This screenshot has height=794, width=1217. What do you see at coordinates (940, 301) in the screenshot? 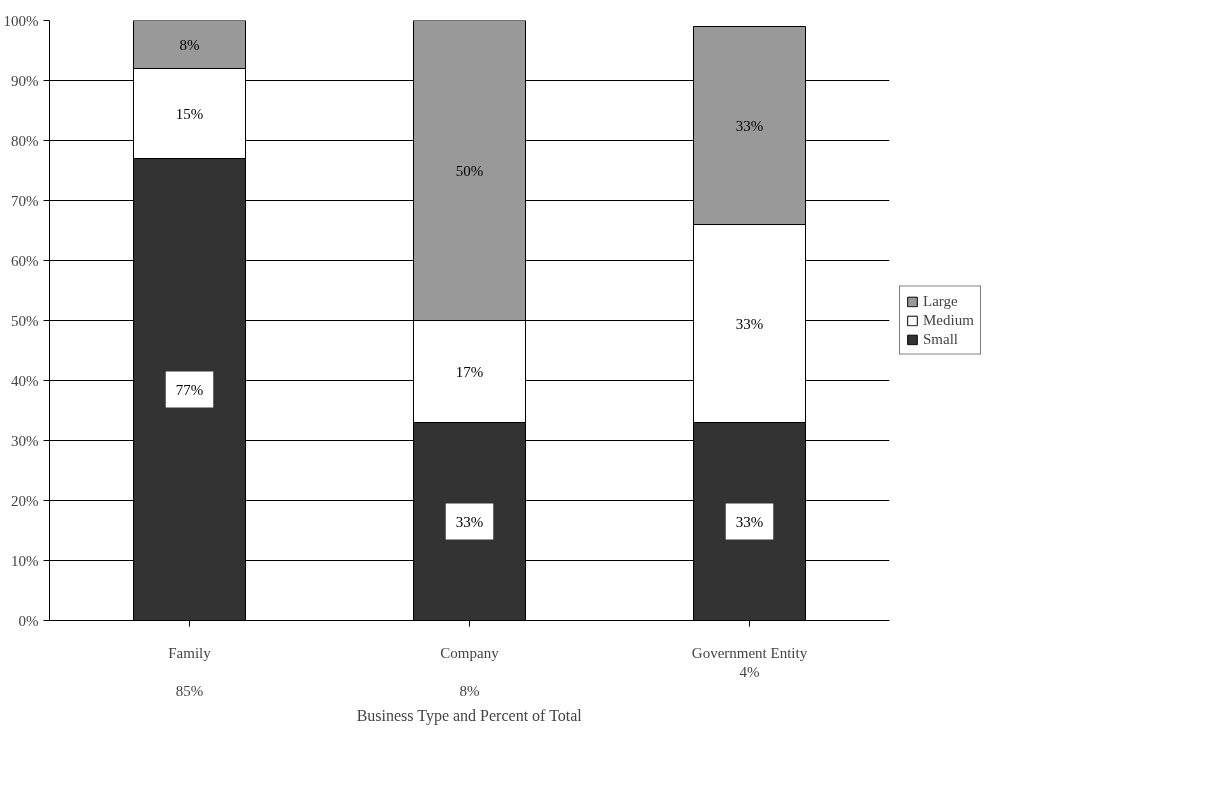
I see `legend-label: Large` at bounding box center [940, 301].